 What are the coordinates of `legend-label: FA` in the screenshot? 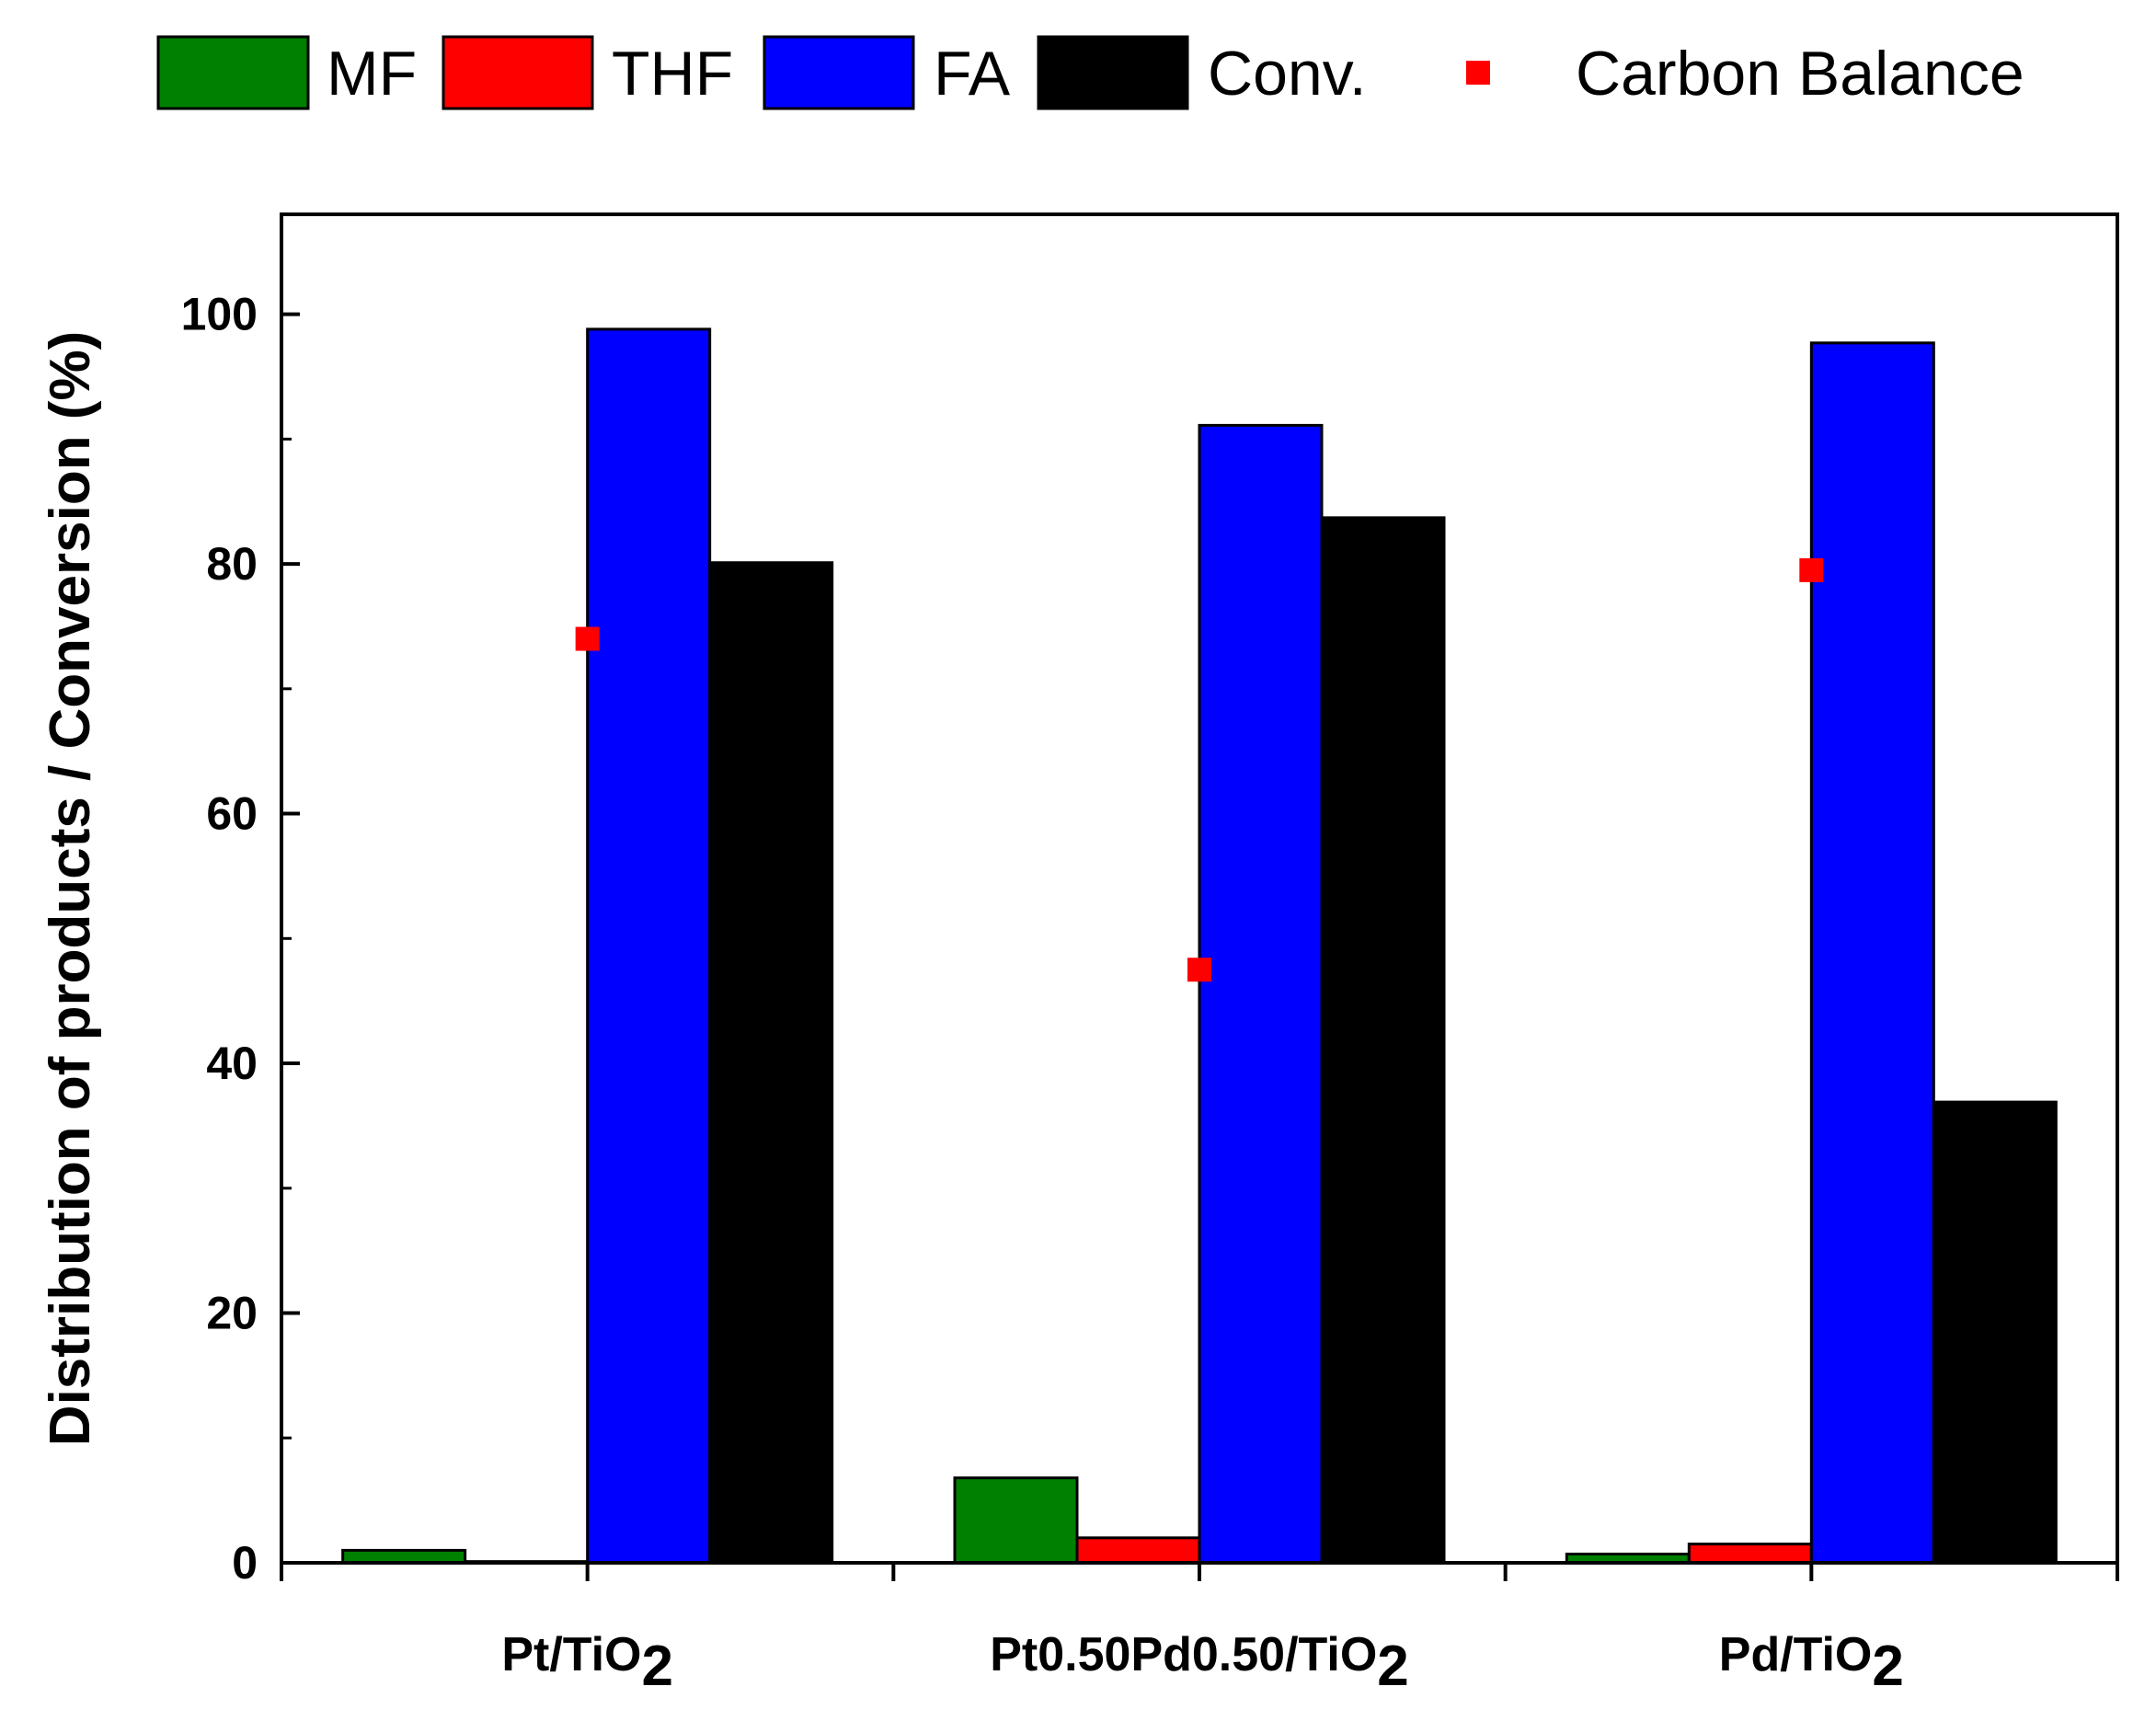 It's located at (972, 74).